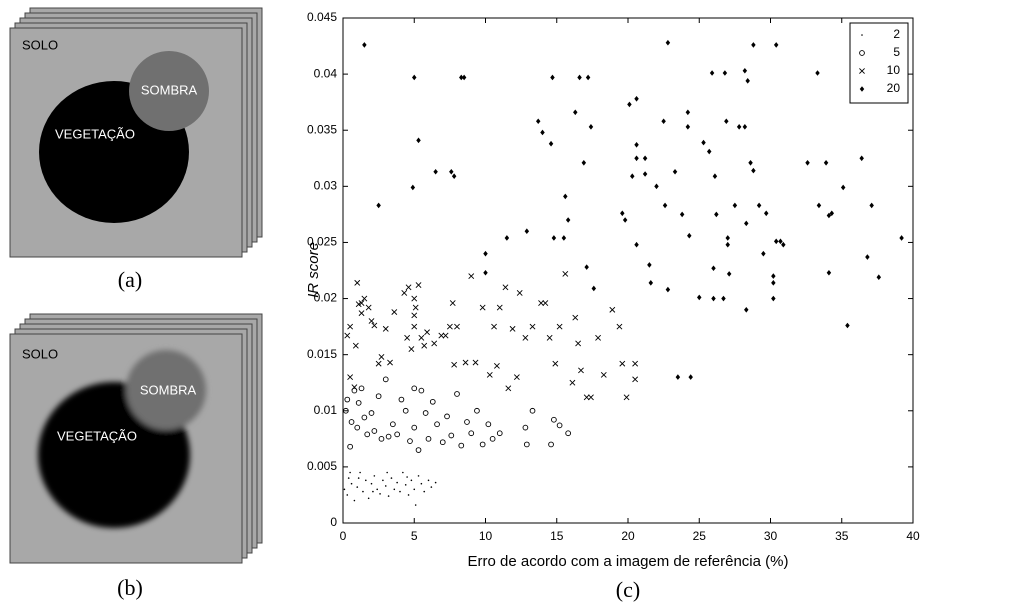 Image resolution: width=1021 pixels, height=608 pixels. I want to click on legend-label: 10, so click(894, 70).